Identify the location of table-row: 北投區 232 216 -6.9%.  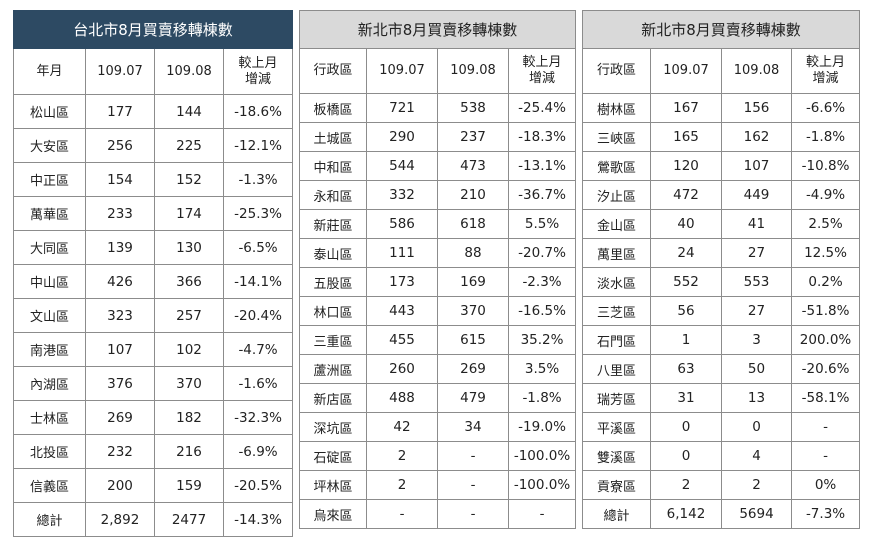
(153, 451).